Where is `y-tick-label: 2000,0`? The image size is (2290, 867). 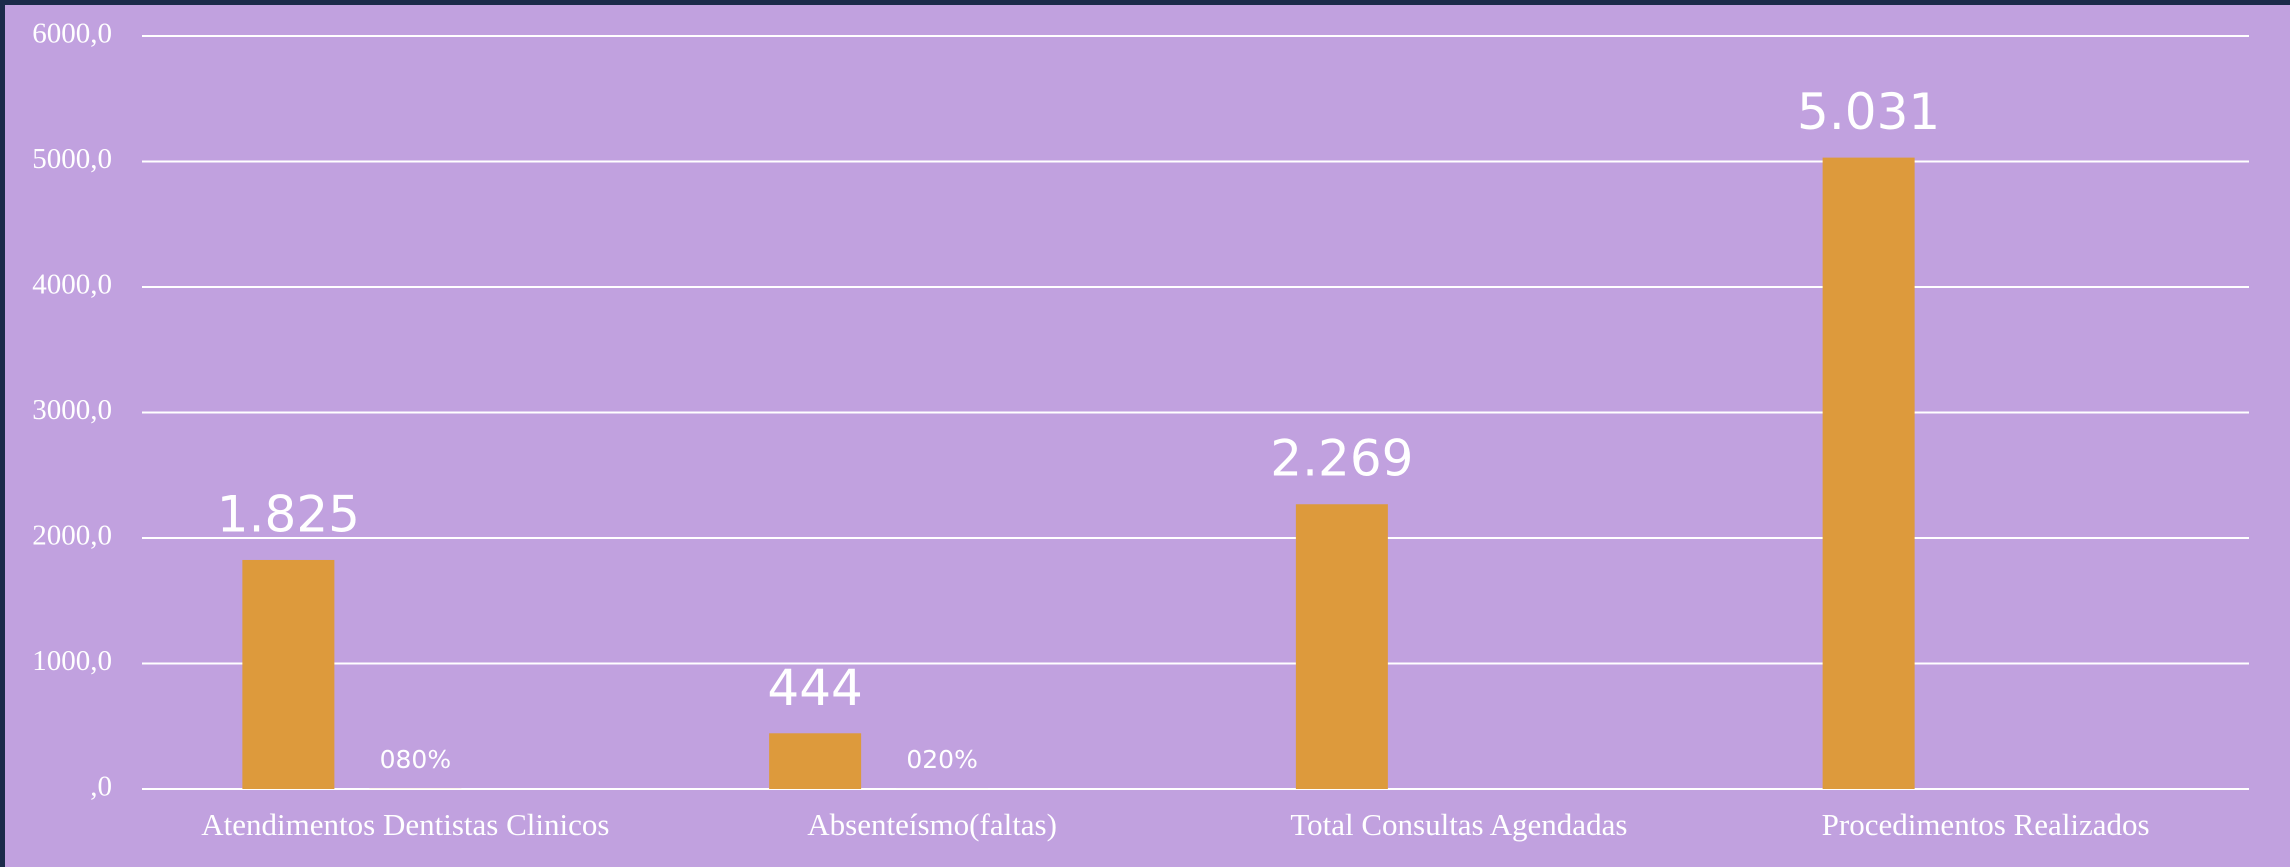 y-tick-label: 2000,0 is located at coordinates (72, 536).